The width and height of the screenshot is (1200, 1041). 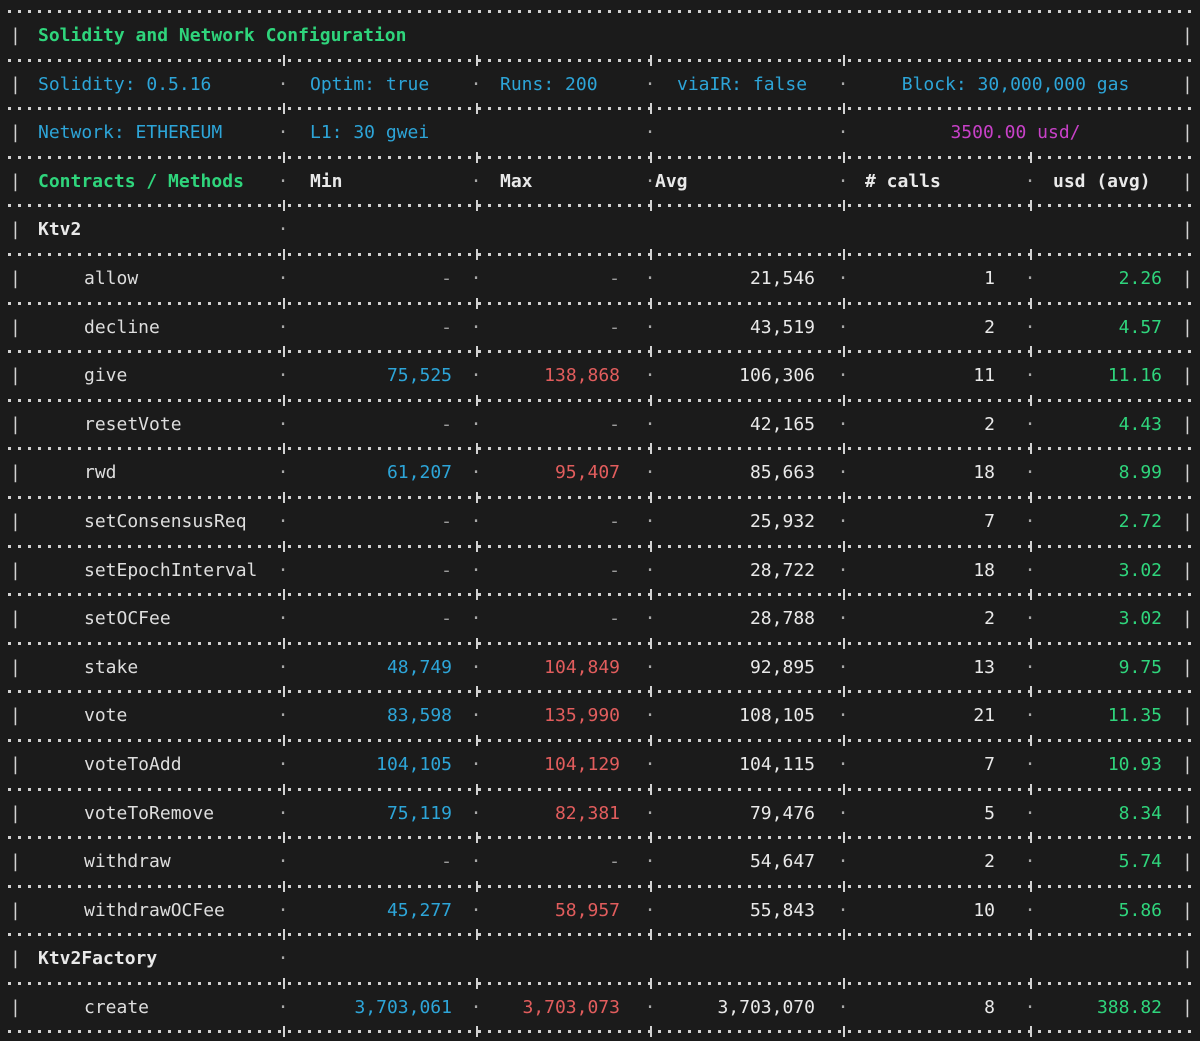 I want to click on calls-value: 2, so click(x=989, y=327).